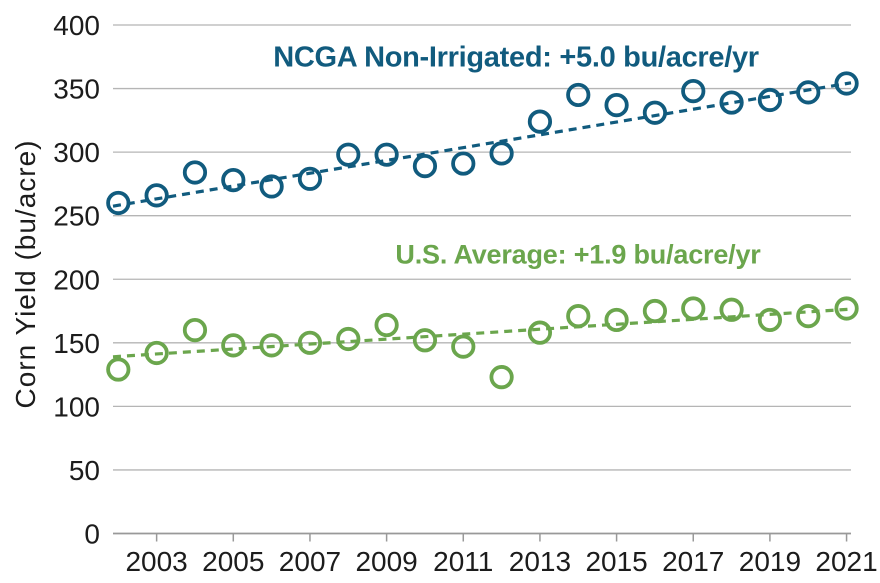 This screenshot has width=880, height=583. What do you see at coordinates (233, 561) in the screenshot?
I see `x-tick-label-2005: 2005` at bounding box center [233, 561].